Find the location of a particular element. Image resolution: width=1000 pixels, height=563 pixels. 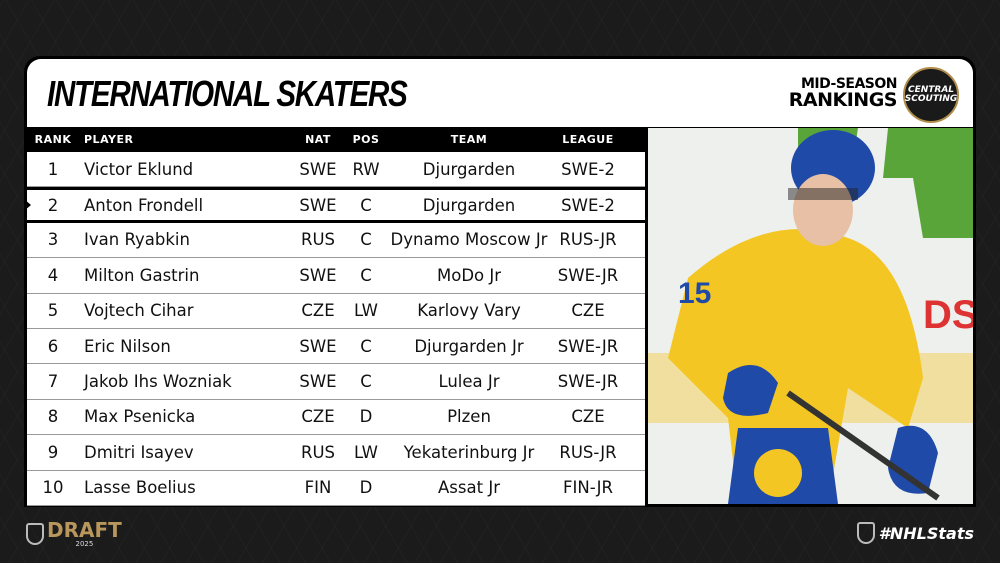

cell-team: Yekaterinburg Jr is located at coordinates (469, 452).